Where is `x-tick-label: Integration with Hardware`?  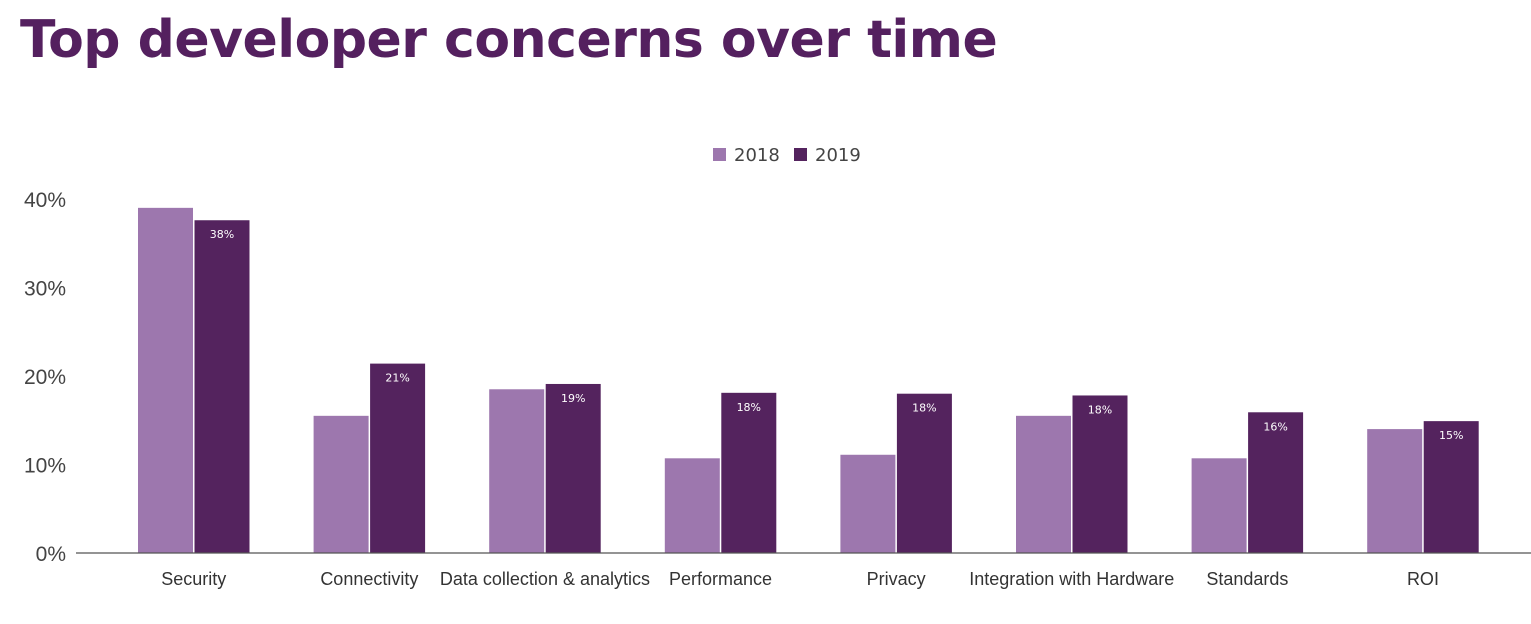 x-tick-label: Integration with Hardware is located at coordinates (1071, 579).